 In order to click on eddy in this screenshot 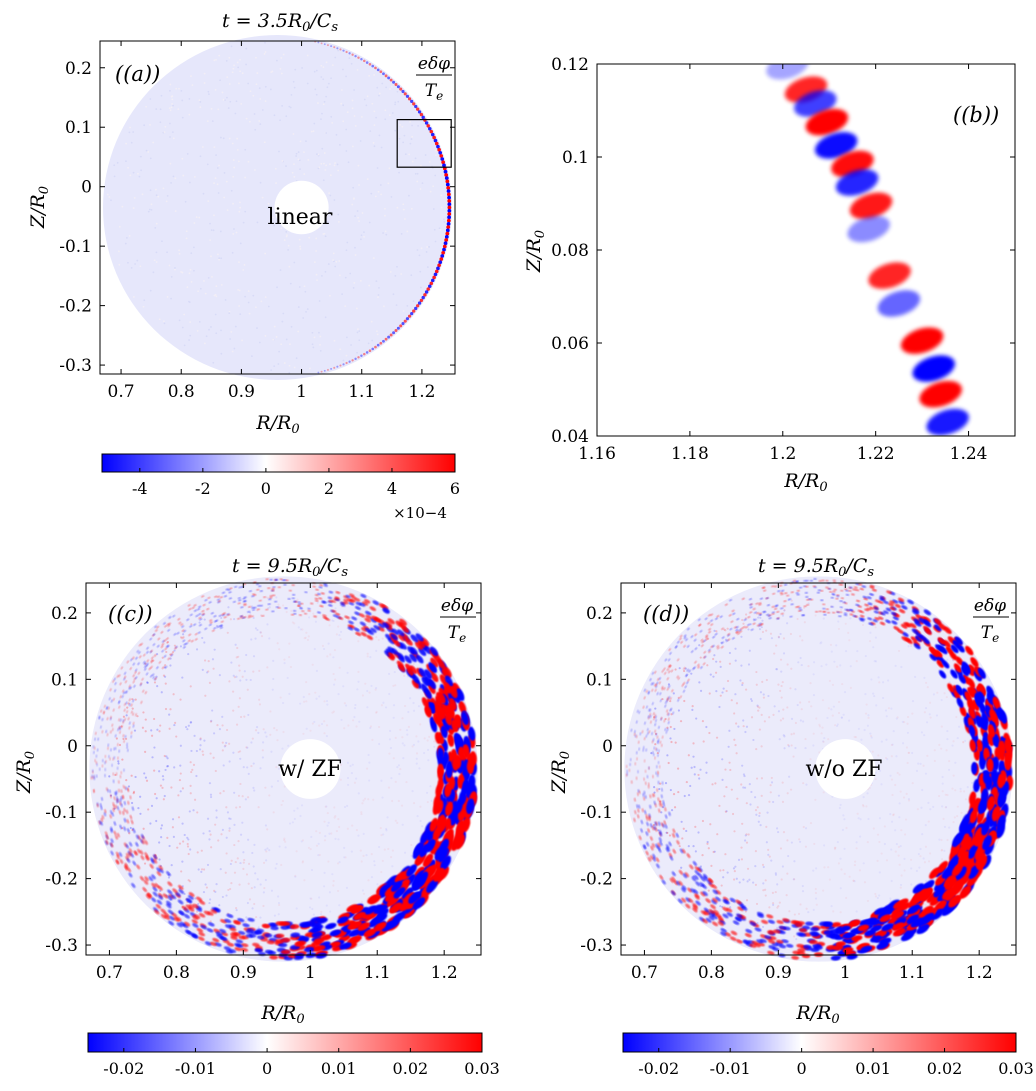, I will do `click(283, 923)`.